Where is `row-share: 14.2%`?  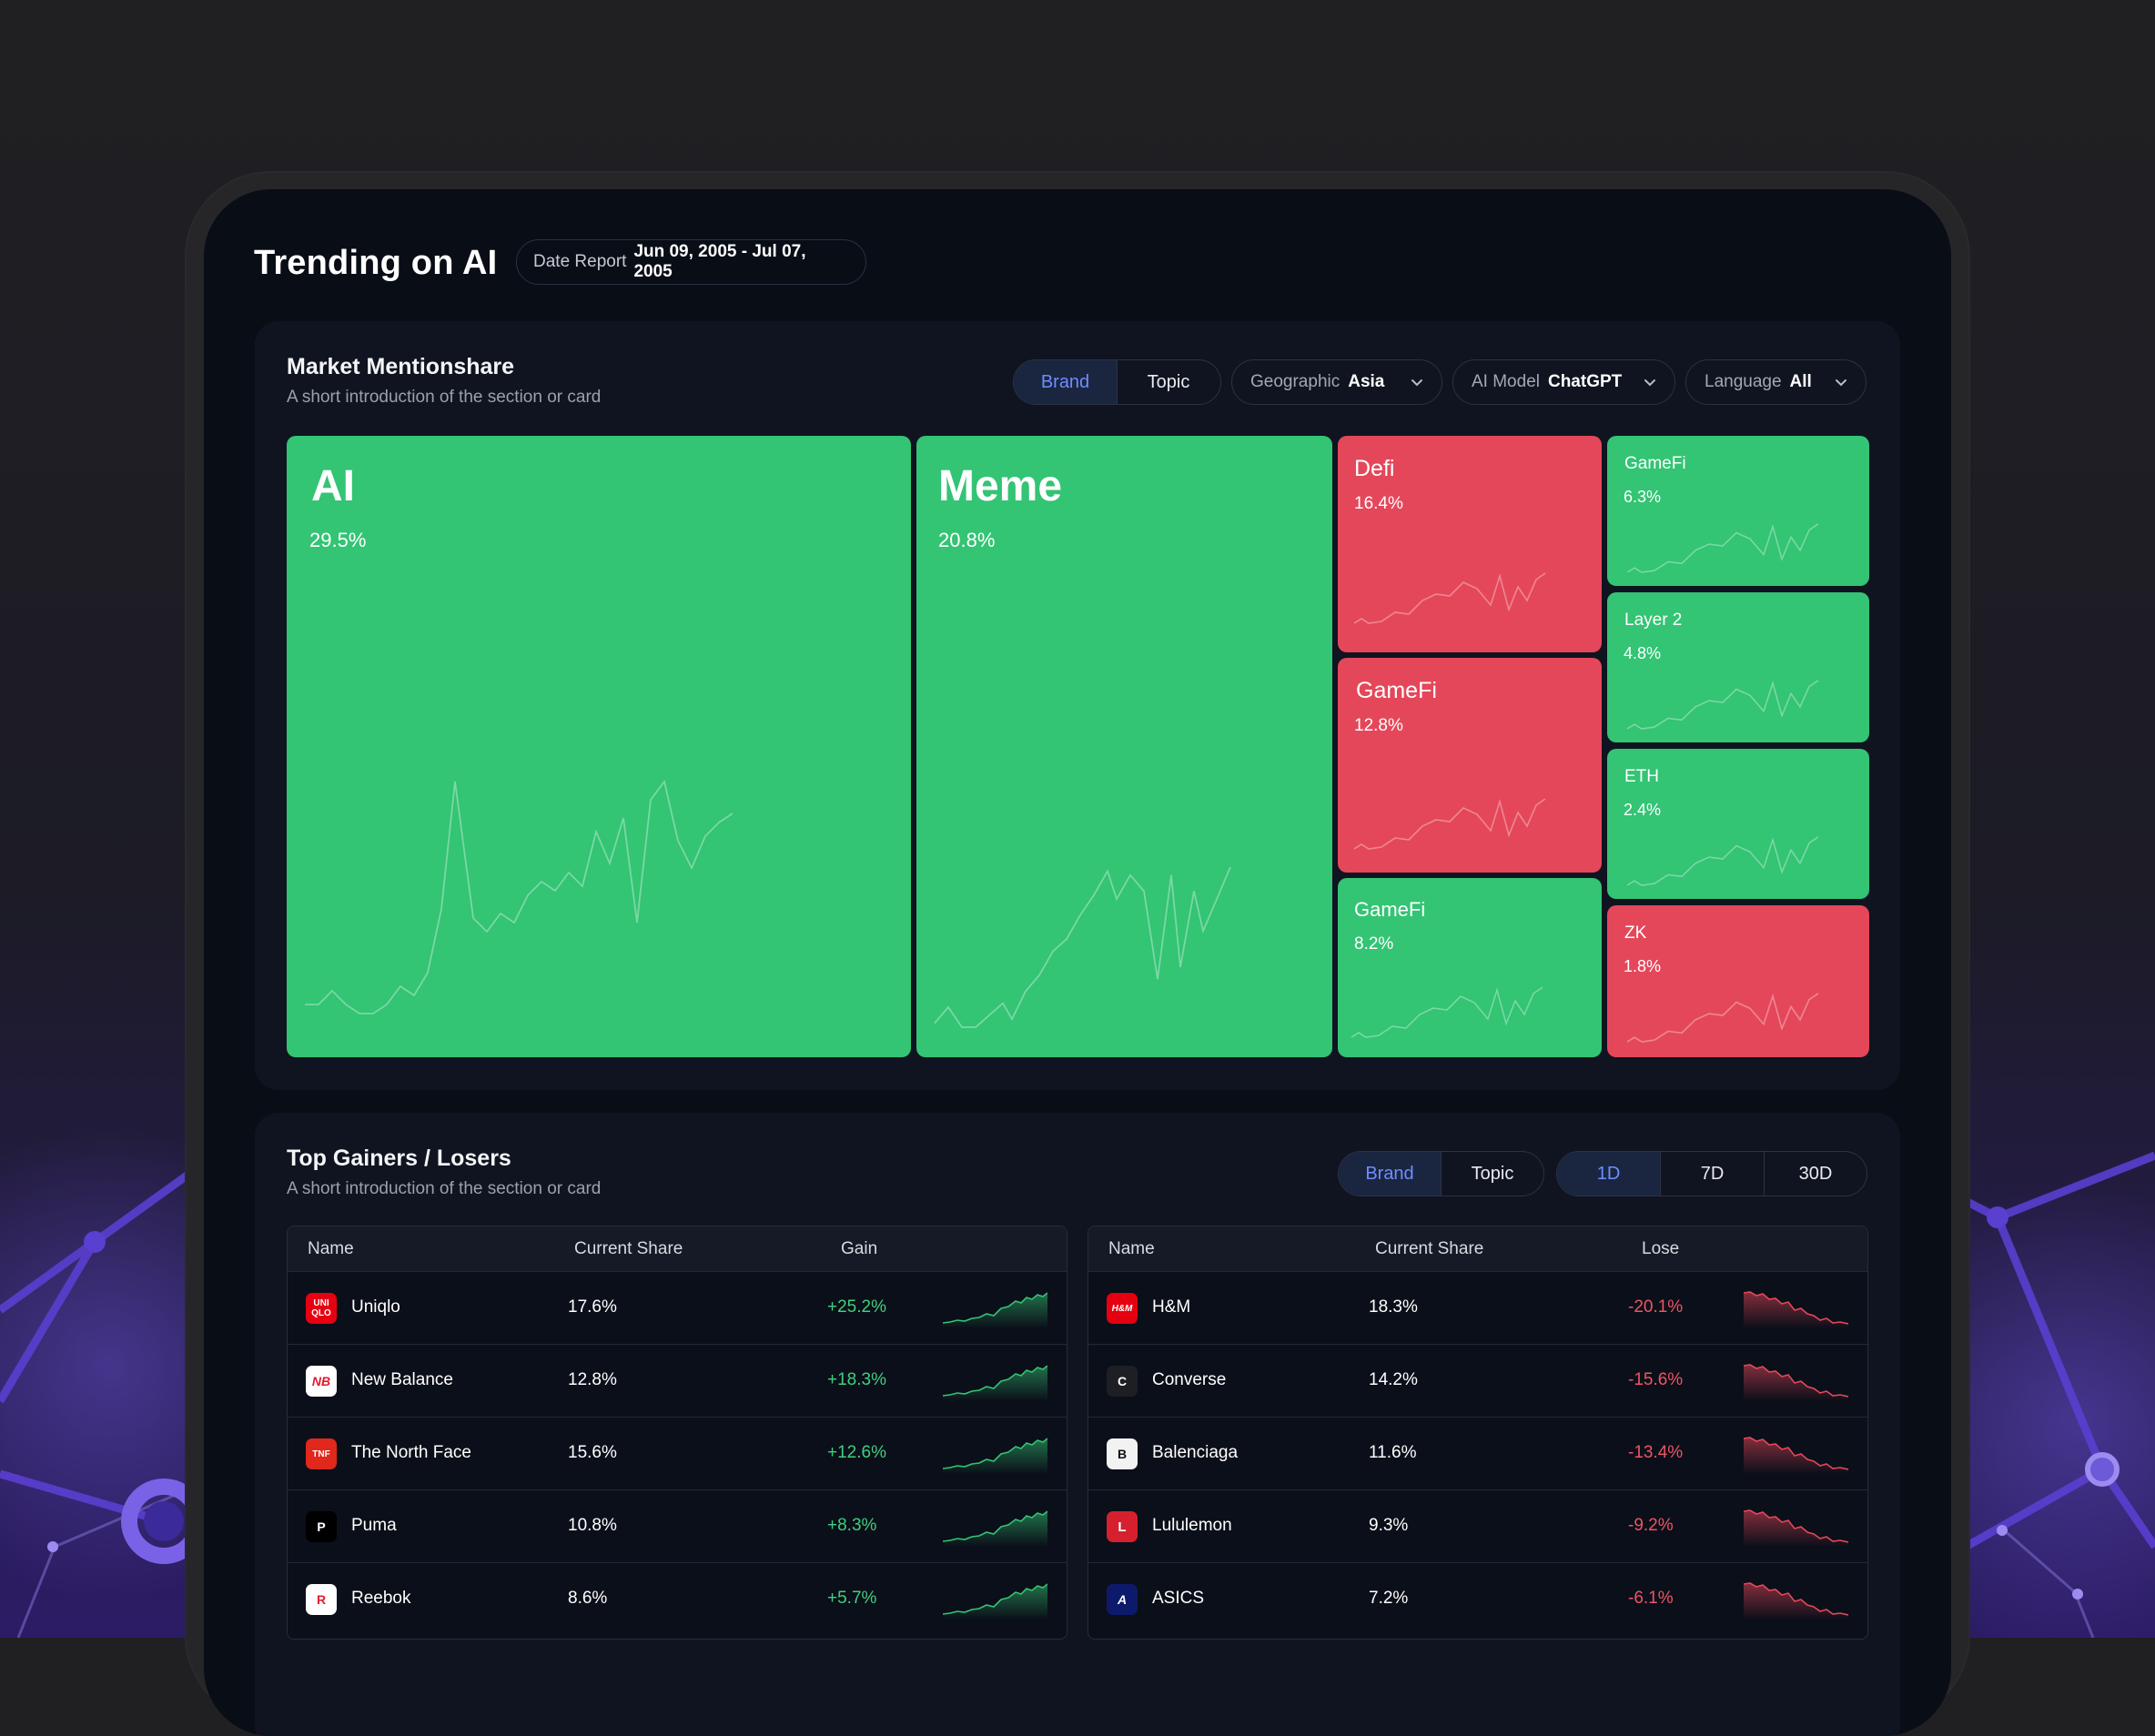
row-share: 14.2% is located at coordinates (1393, 1379).